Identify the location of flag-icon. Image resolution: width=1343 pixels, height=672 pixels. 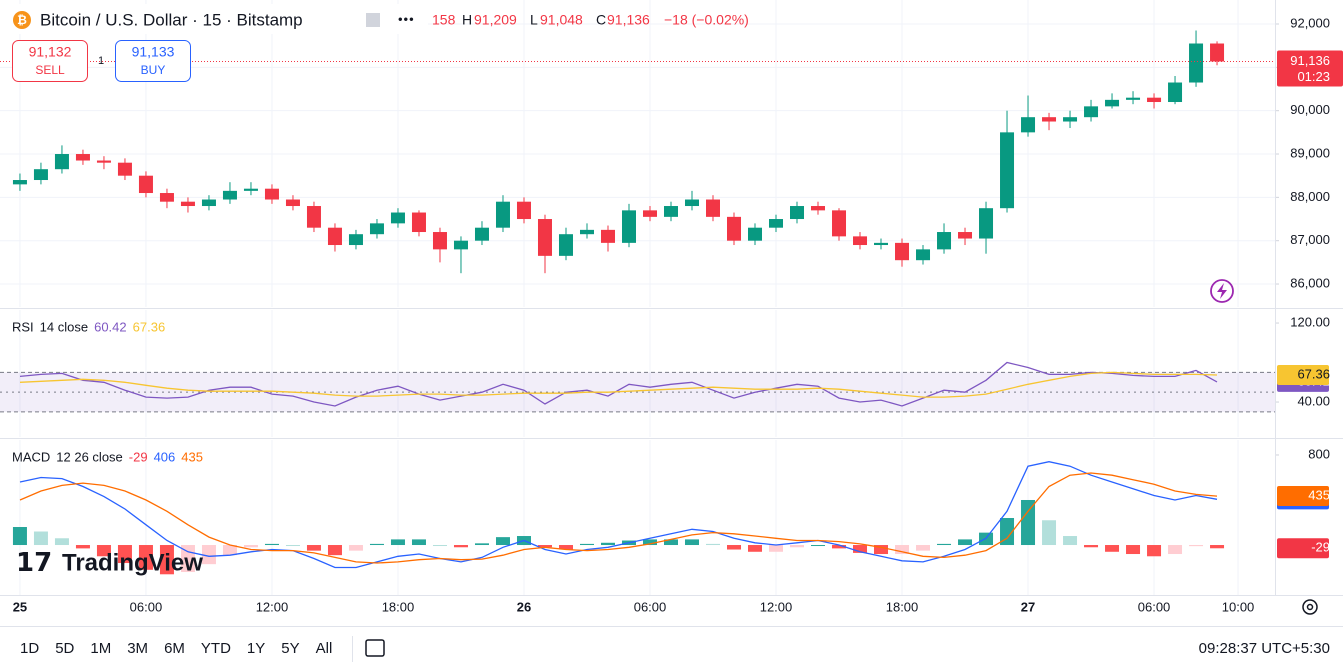
(373, 20).